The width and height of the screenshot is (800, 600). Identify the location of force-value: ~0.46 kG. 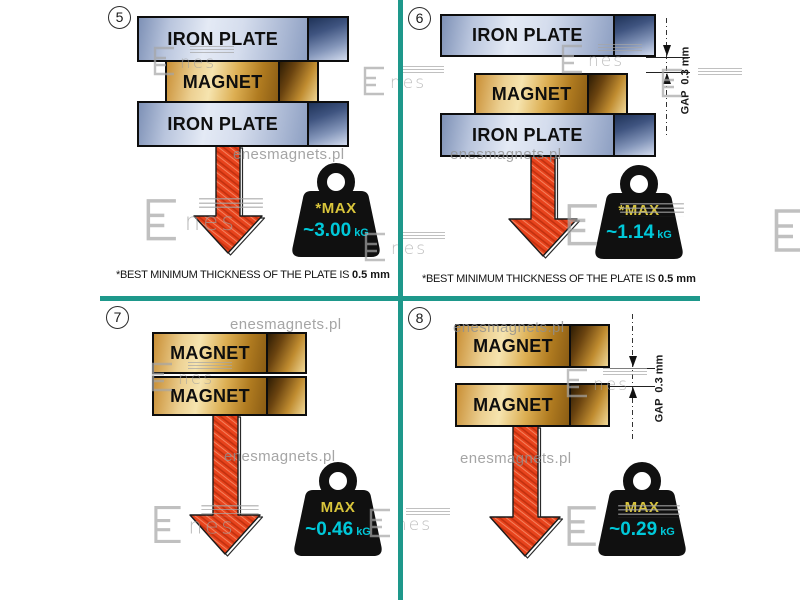
(338, 529).